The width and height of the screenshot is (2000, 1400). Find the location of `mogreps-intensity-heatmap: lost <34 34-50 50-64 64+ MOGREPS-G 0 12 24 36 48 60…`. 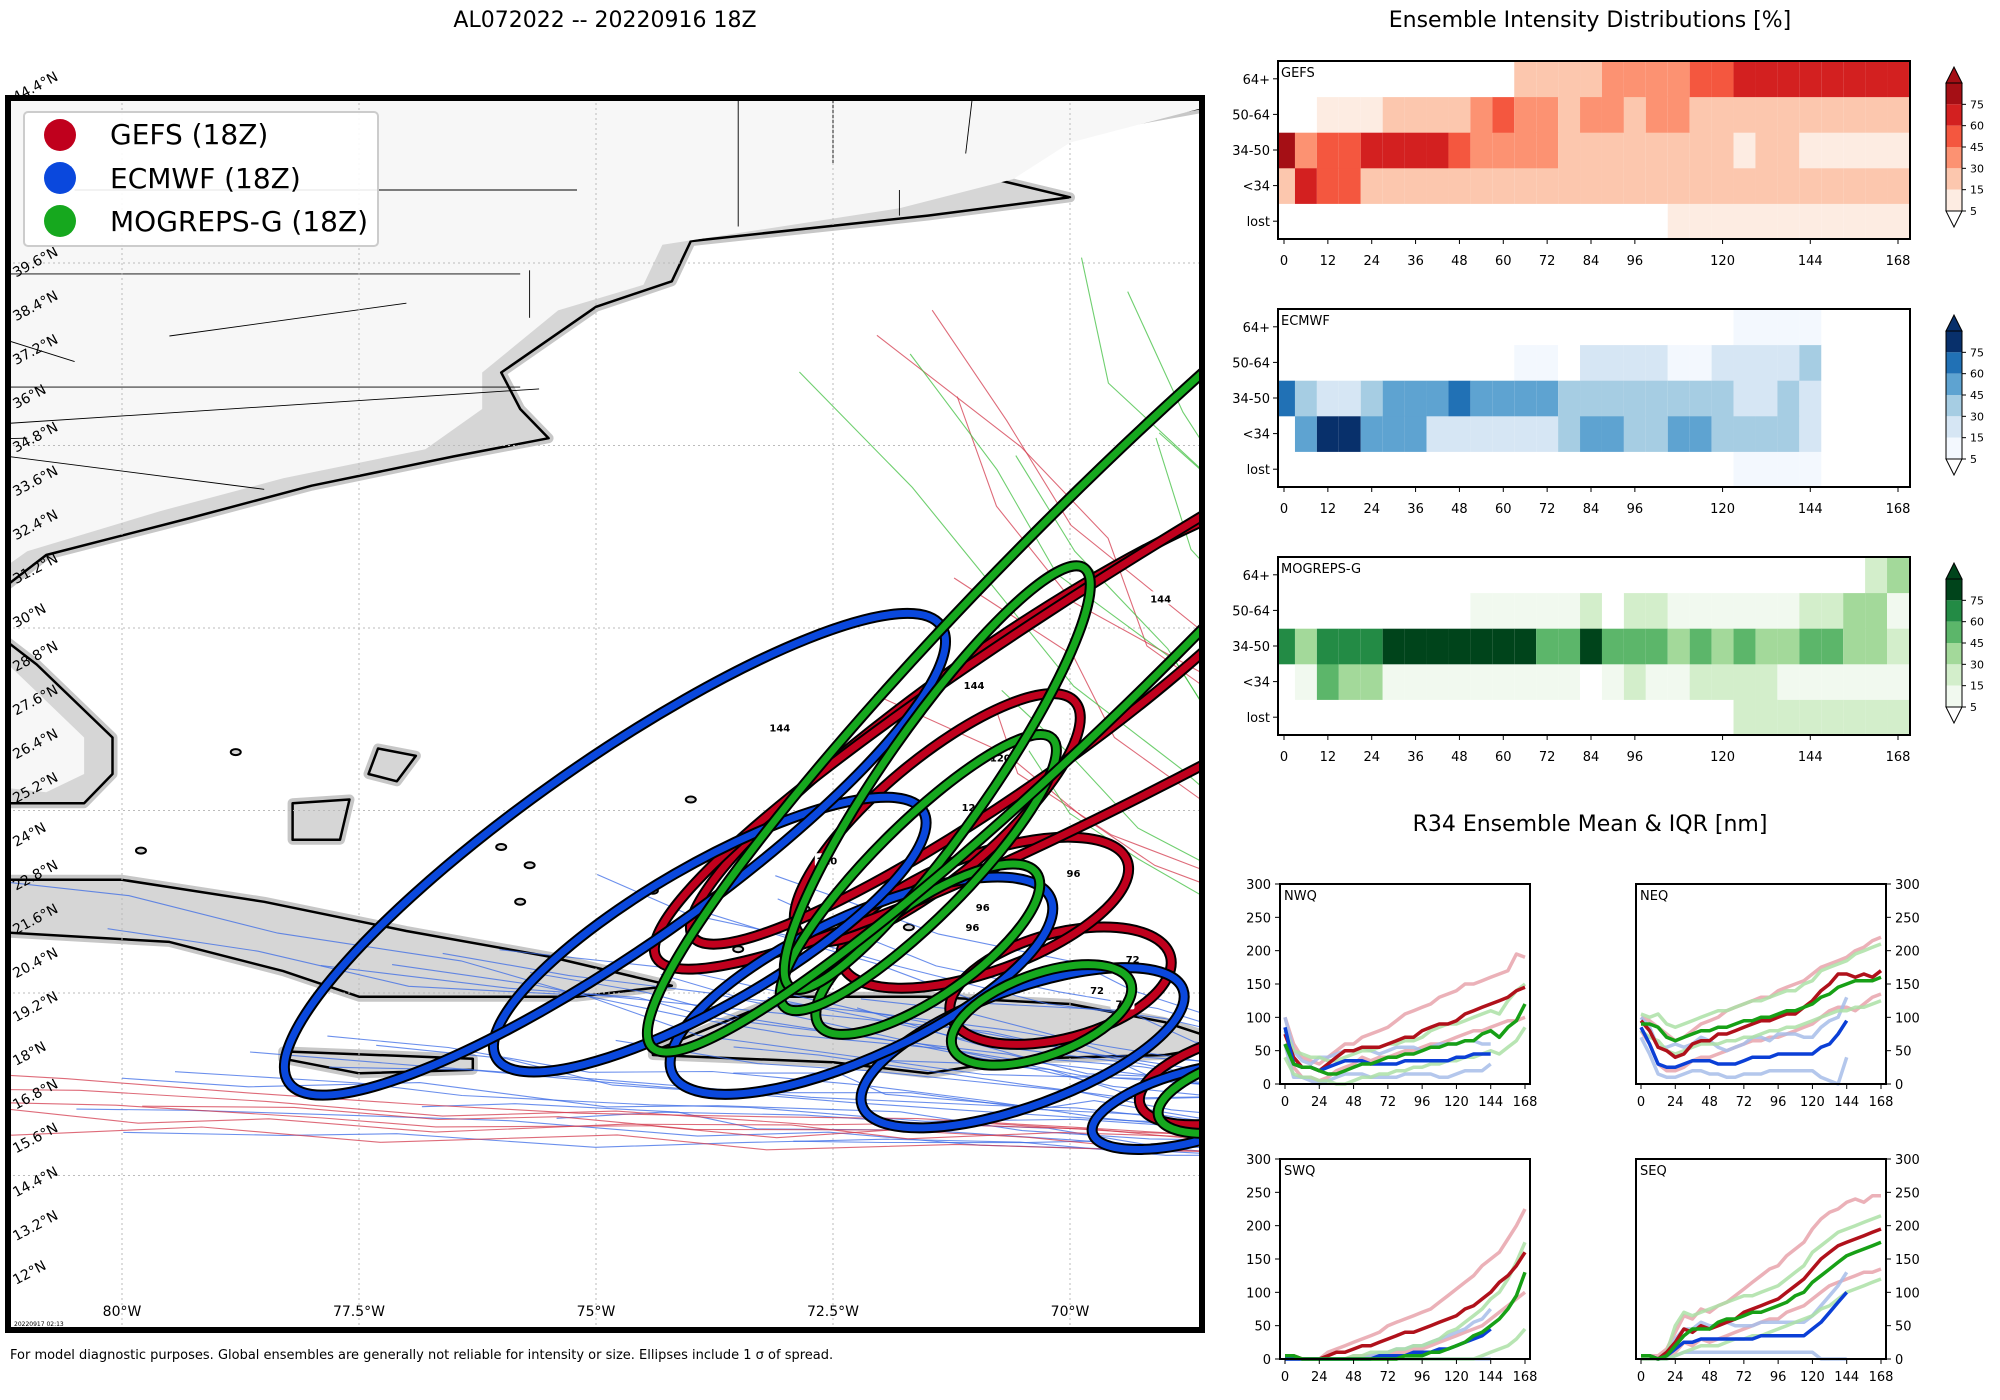

mogreps-intensity-heatmap: lost <34 34-50 50-64 64+ MOGREPS-G 0 12 24 36 48 60… is located at coordinates (1608, 660).